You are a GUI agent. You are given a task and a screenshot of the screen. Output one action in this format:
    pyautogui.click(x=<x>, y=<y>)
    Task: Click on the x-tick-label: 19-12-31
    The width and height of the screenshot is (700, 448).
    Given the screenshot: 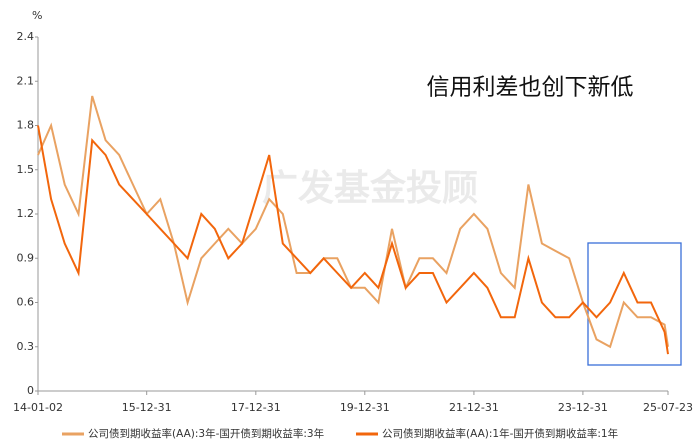 What is the action you would take?
    pyautogui.click(x=365, y=407)
    